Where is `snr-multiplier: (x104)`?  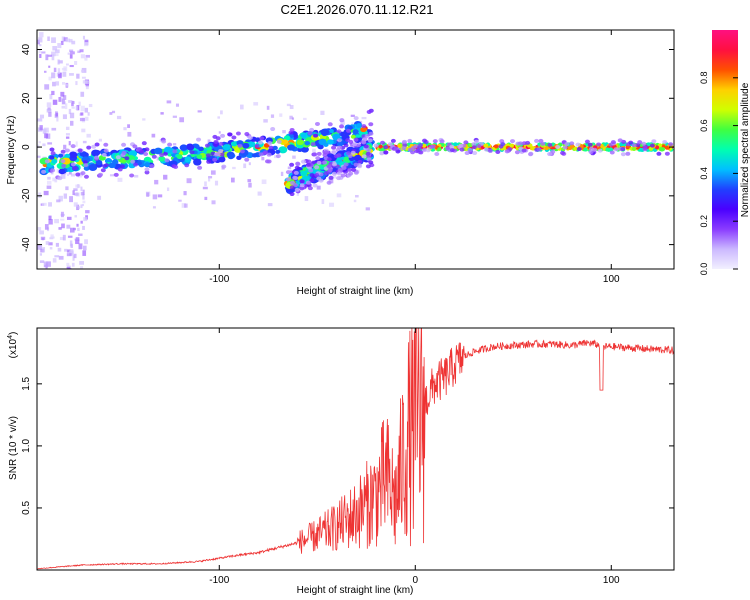 snr-multiplier: (x104) is located at coordinates (13, 345).